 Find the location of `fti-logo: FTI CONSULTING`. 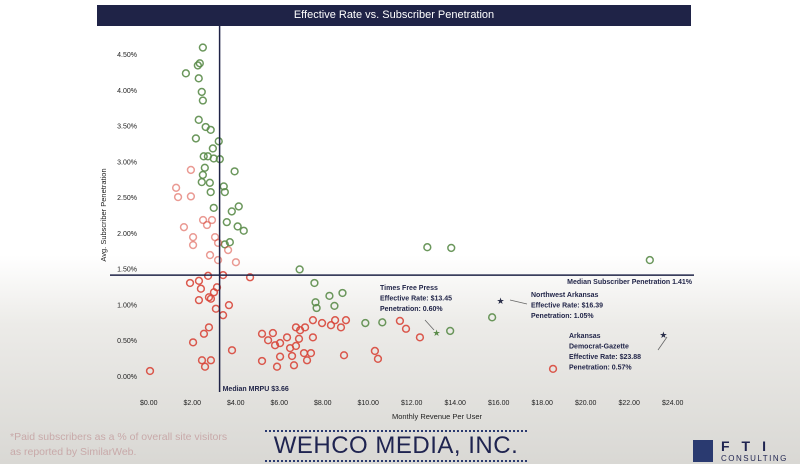

fti-logo: FTI CONSULTING is located at coordinates (746, 451).